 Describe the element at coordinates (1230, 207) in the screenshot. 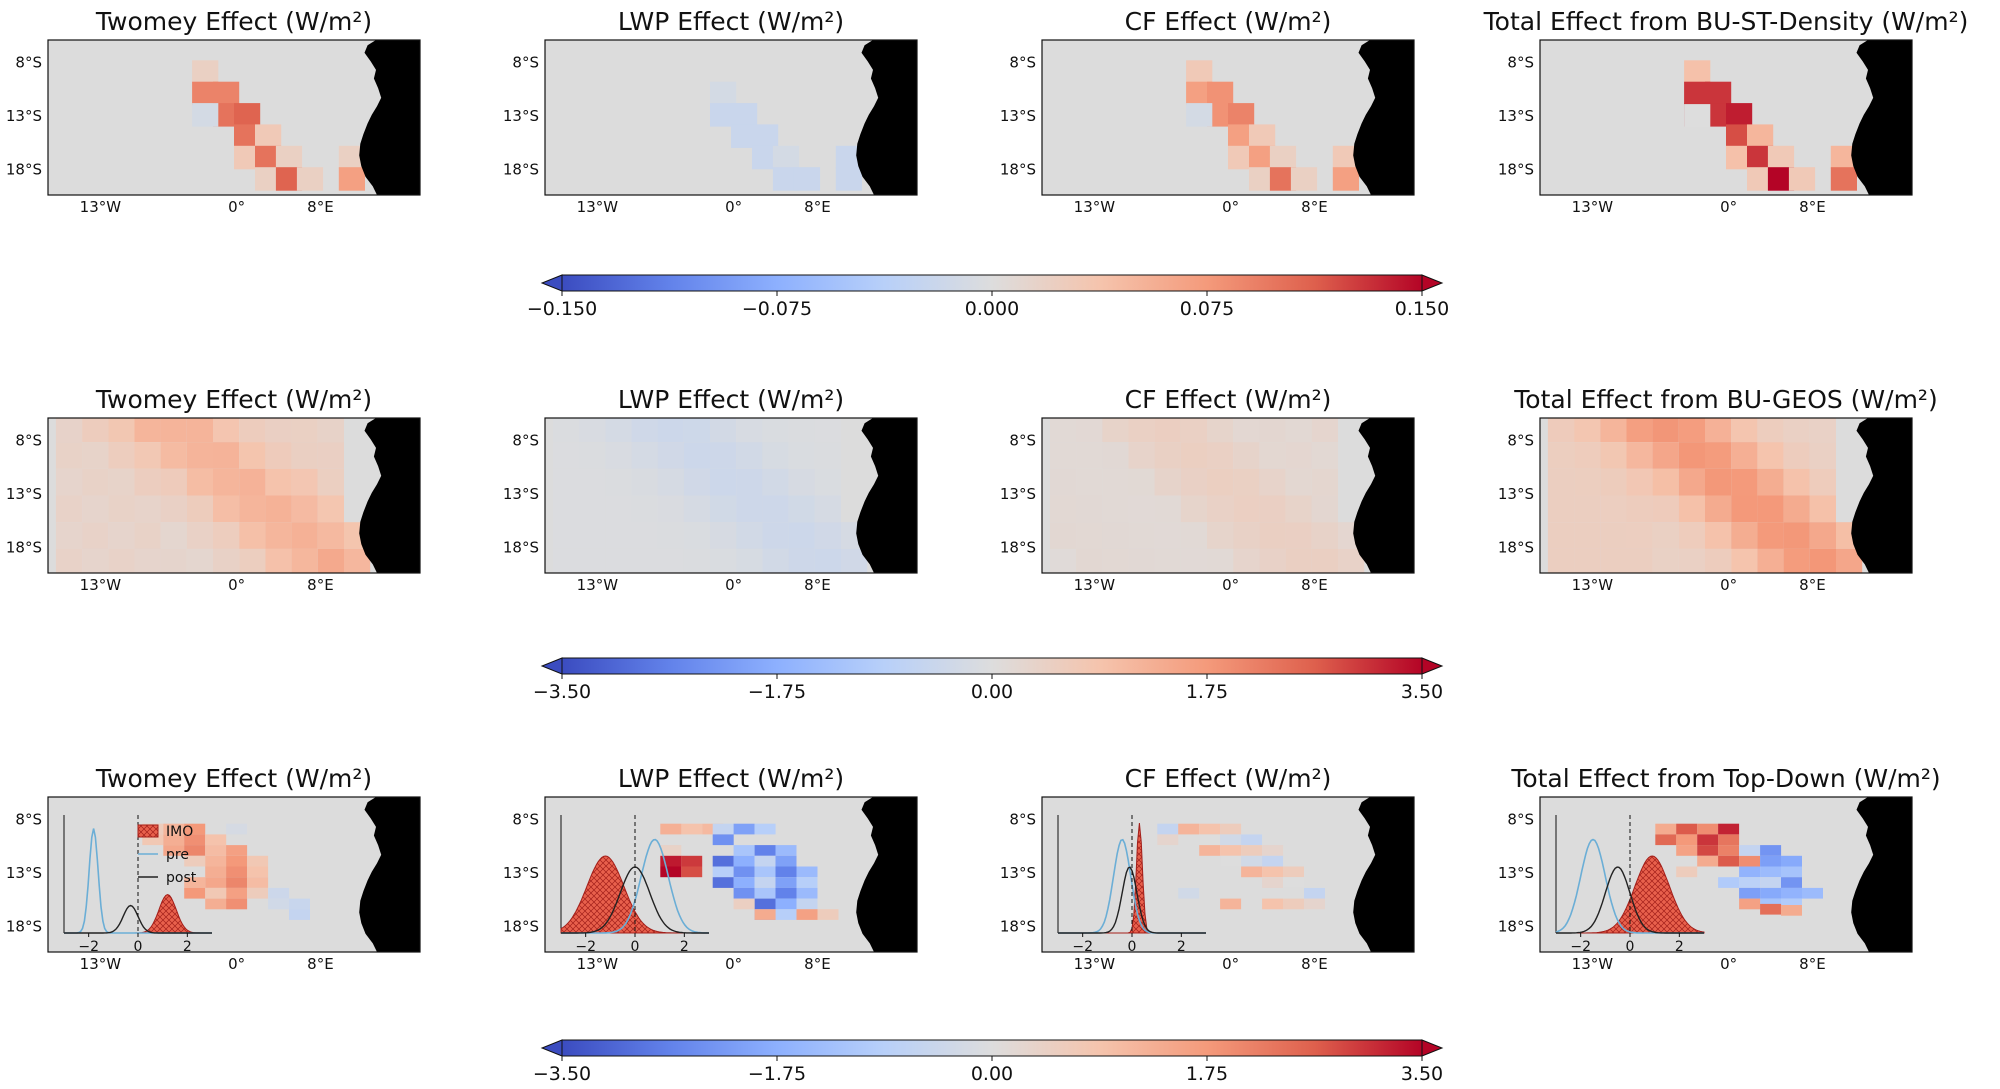

I see `lon-tick-label: 0°` at that location.